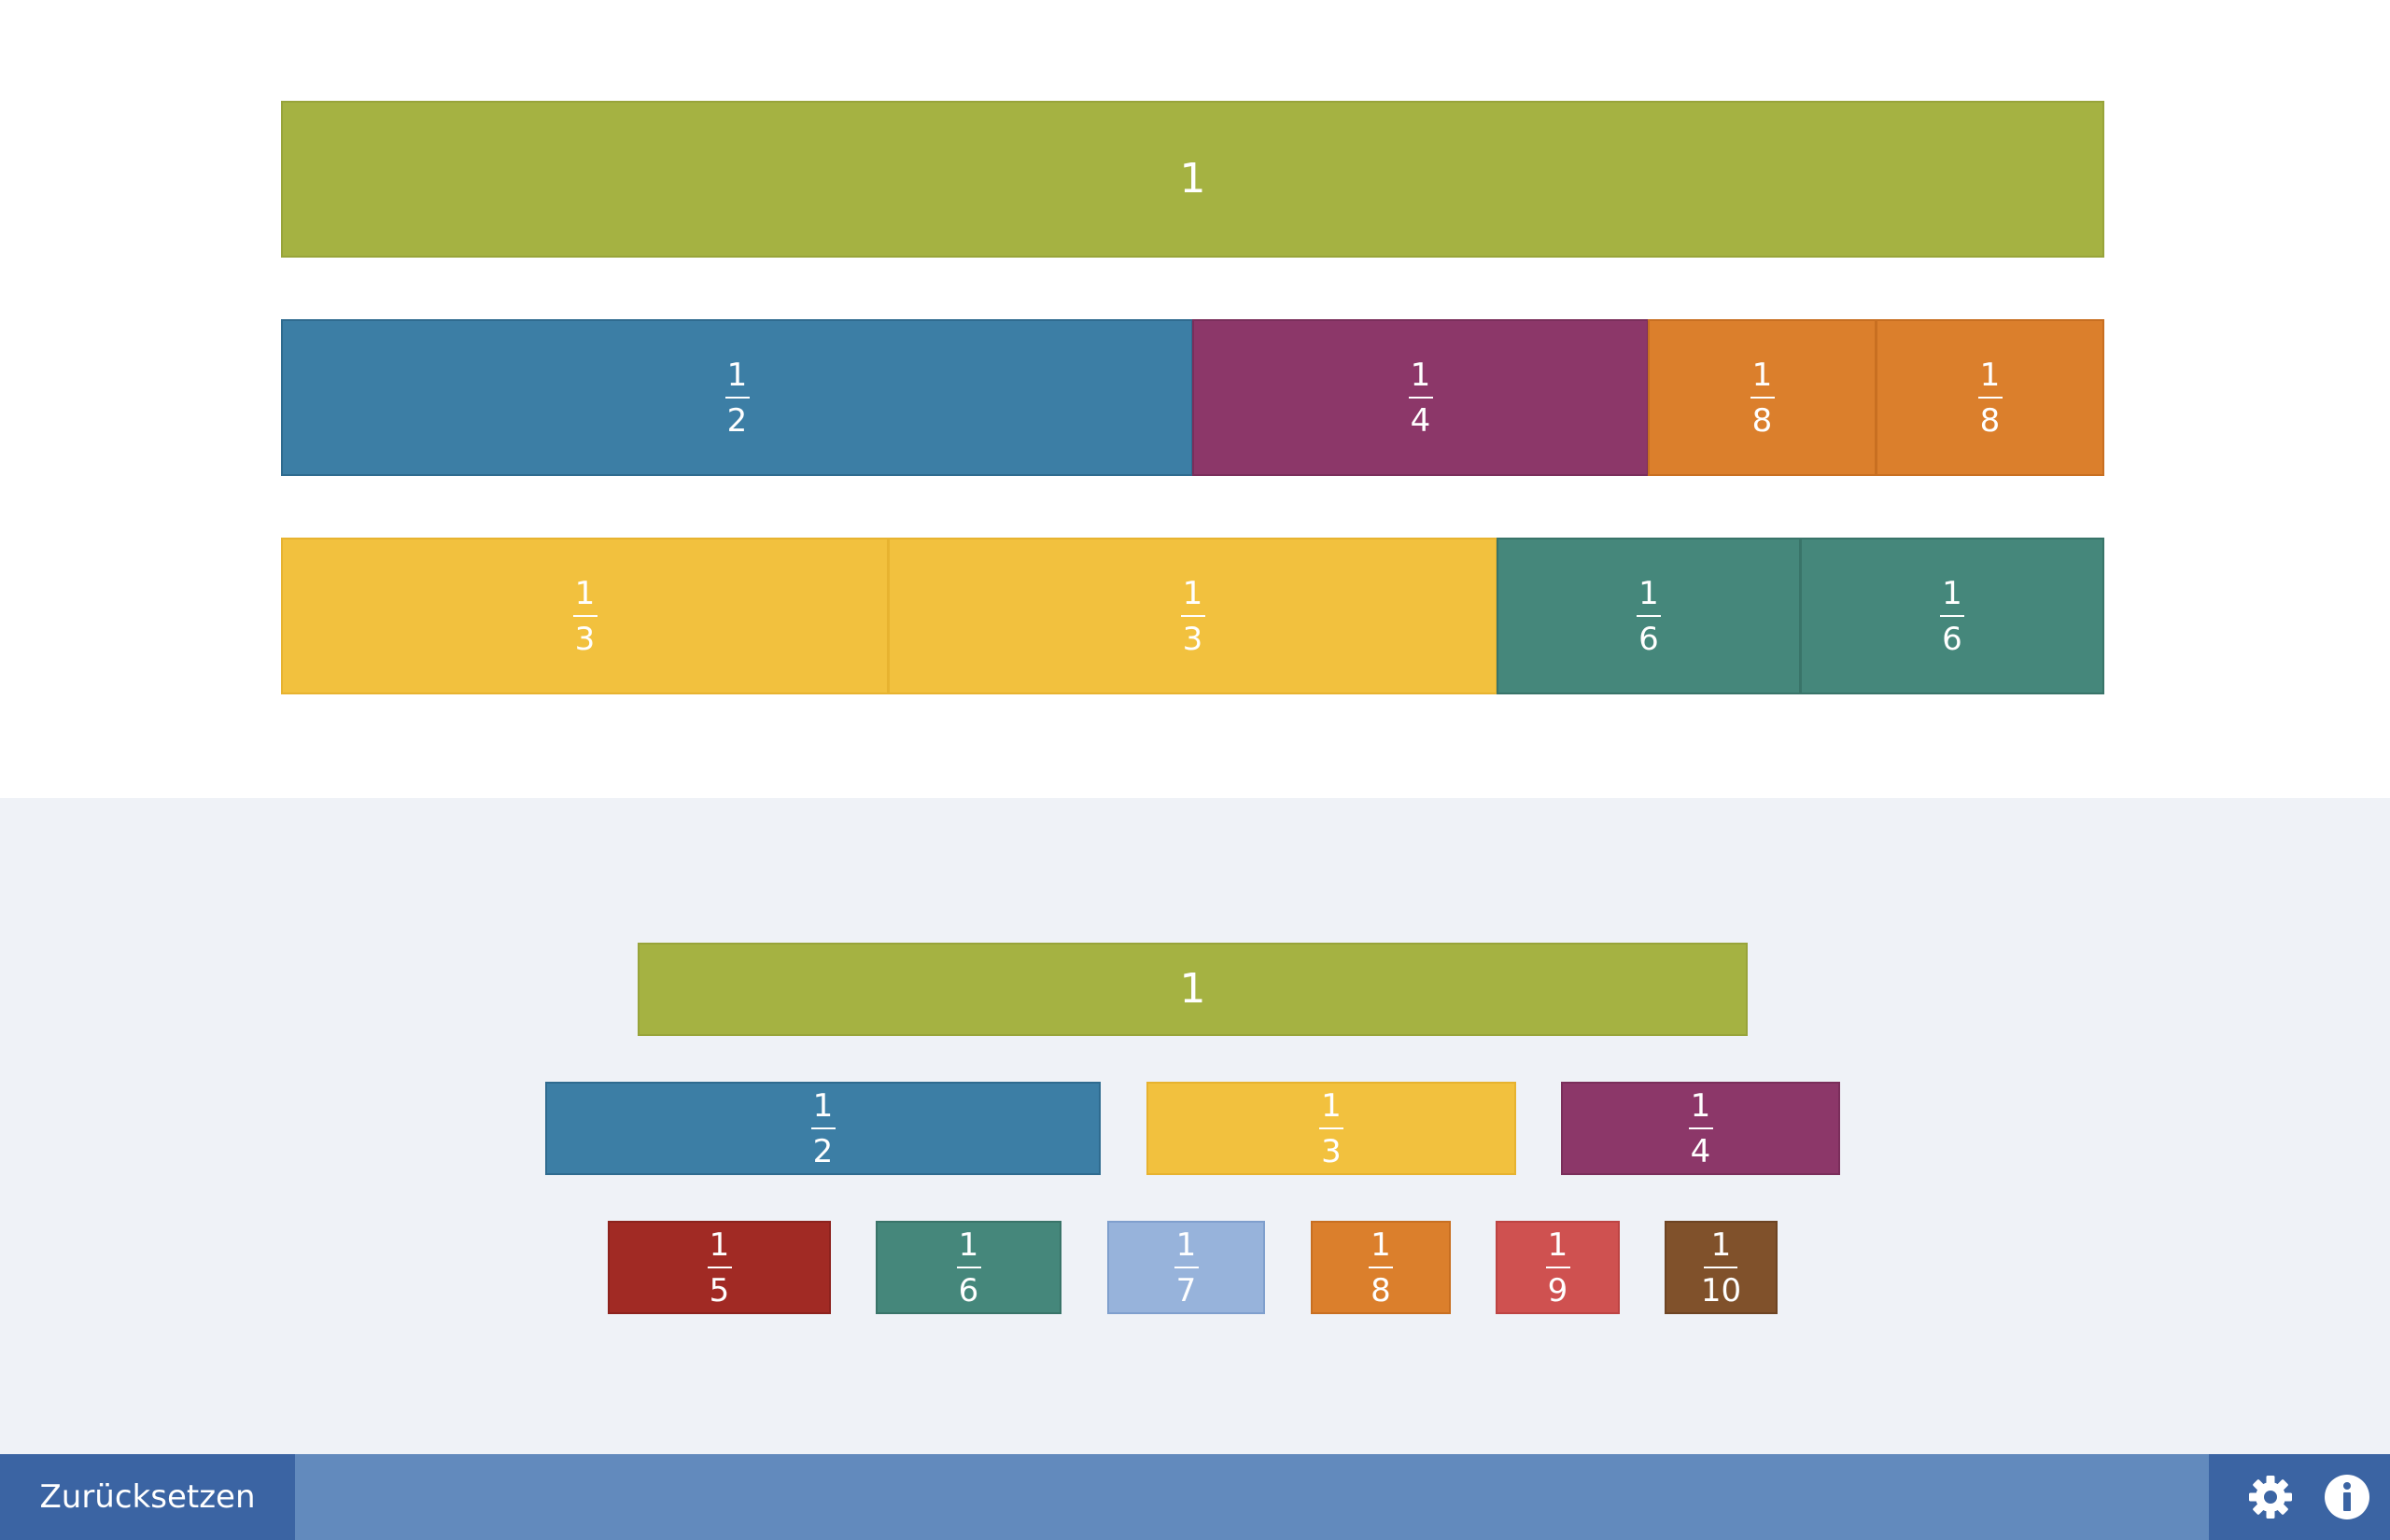 This screenshot has height=1540, width=2390. I want to click on fraction-label: 1 10, so click(1721, 1267).